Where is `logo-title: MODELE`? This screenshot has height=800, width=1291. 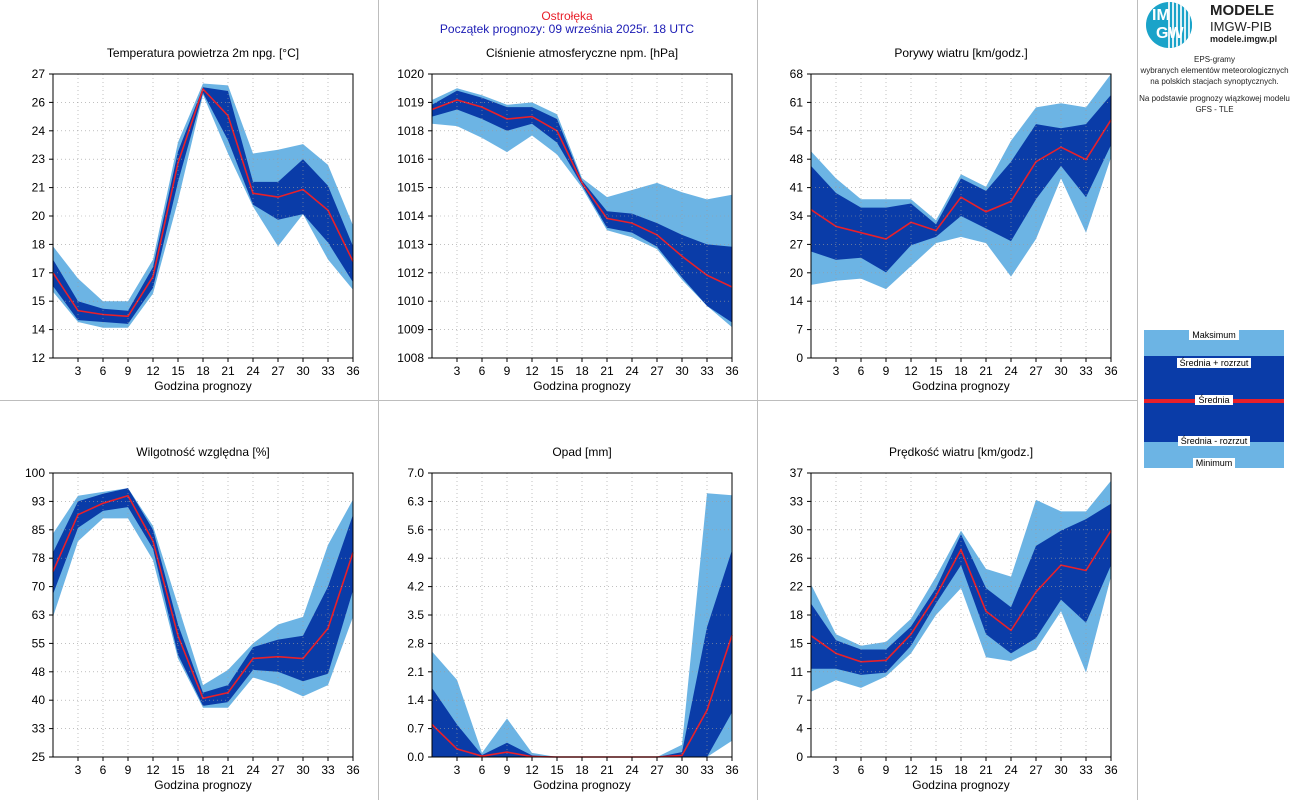 logo-title: MODELE is located at coordinates (1242, 10).